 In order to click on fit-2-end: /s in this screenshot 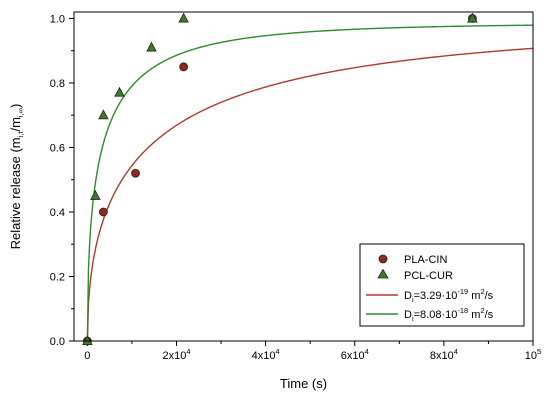, I will do `click(489, 315)`.